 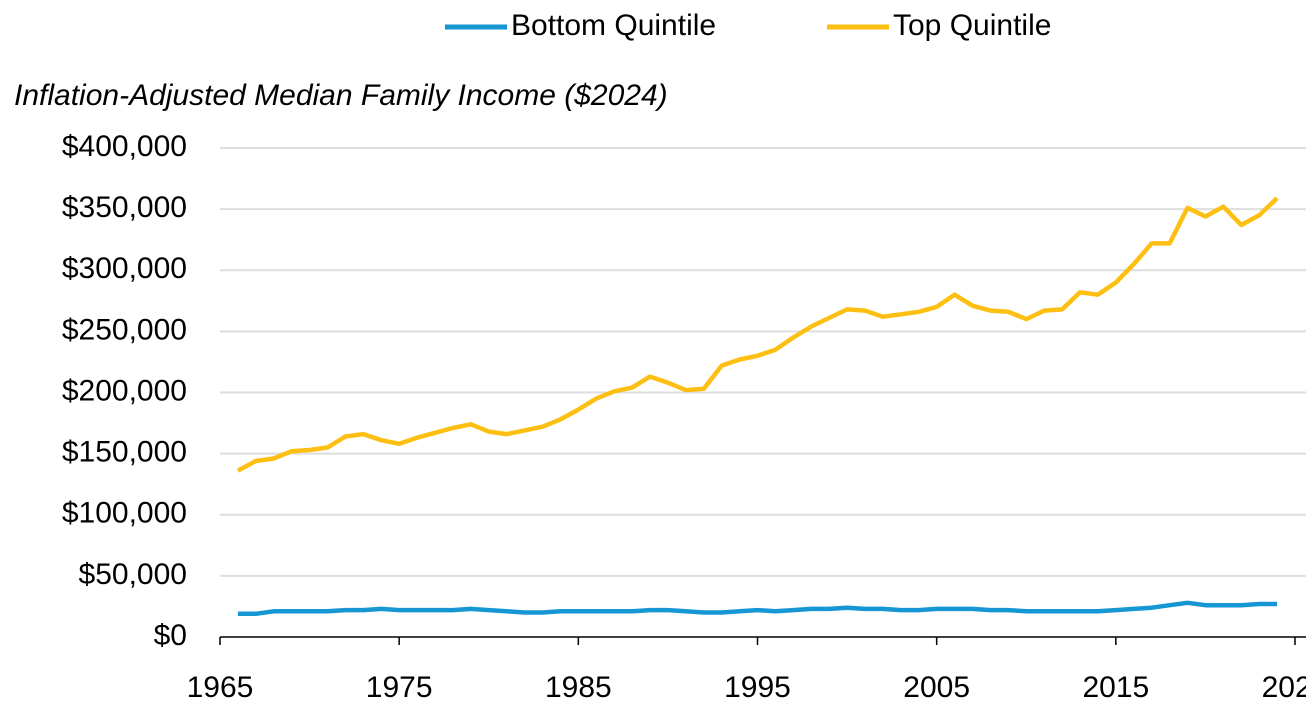 What do you see at coordinates (170, 635) in the screenshot?
I see `y-tick-label: $0` at bounding box center [170, 635].